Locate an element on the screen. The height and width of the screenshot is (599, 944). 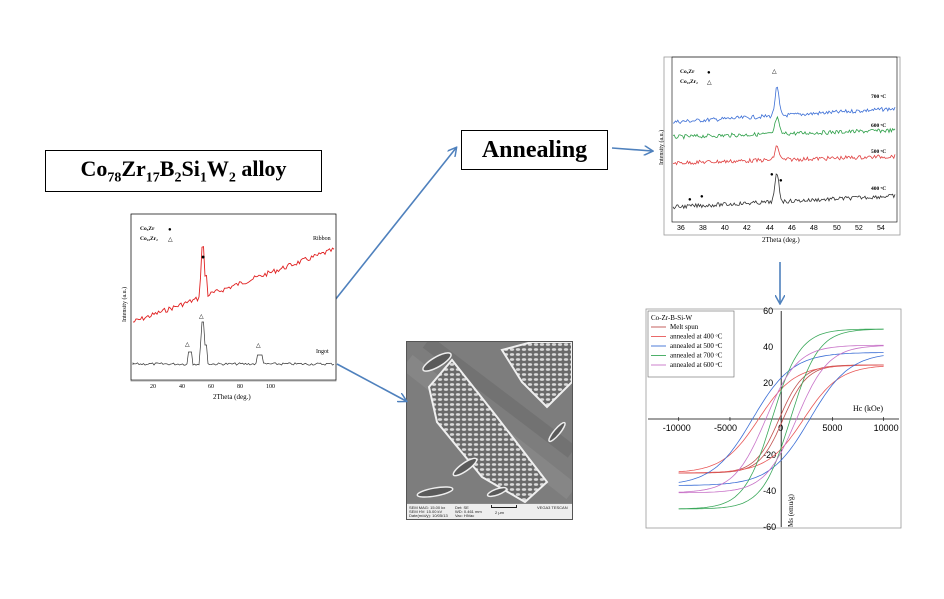
xrd-annealed-ylabel: Intensity (a.u.) is located at coordinates (661, 147).